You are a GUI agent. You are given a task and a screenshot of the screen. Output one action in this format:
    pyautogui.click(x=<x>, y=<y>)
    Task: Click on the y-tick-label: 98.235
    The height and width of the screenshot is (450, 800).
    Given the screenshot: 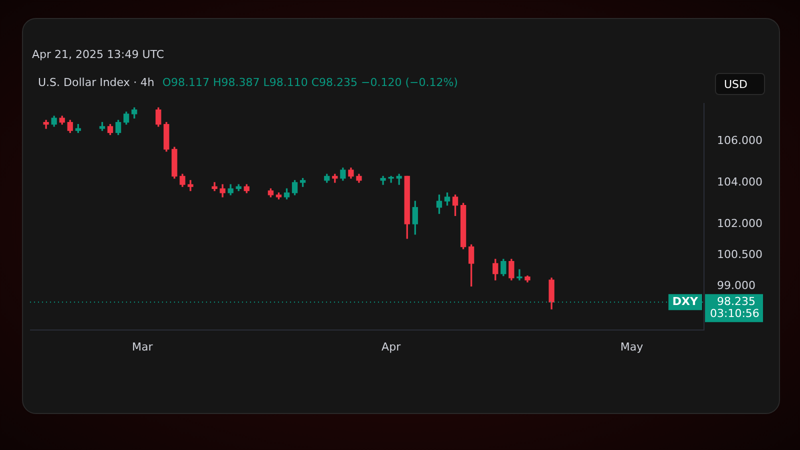 What is the action you would take?
    pyautogui.click(x=736, y=301)
    